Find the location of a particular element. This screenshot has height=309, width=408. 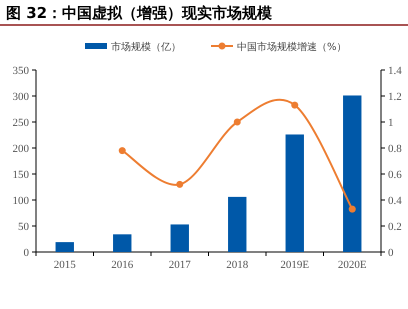

x-tick-label: 2015 is located at coordinates (65, 265).